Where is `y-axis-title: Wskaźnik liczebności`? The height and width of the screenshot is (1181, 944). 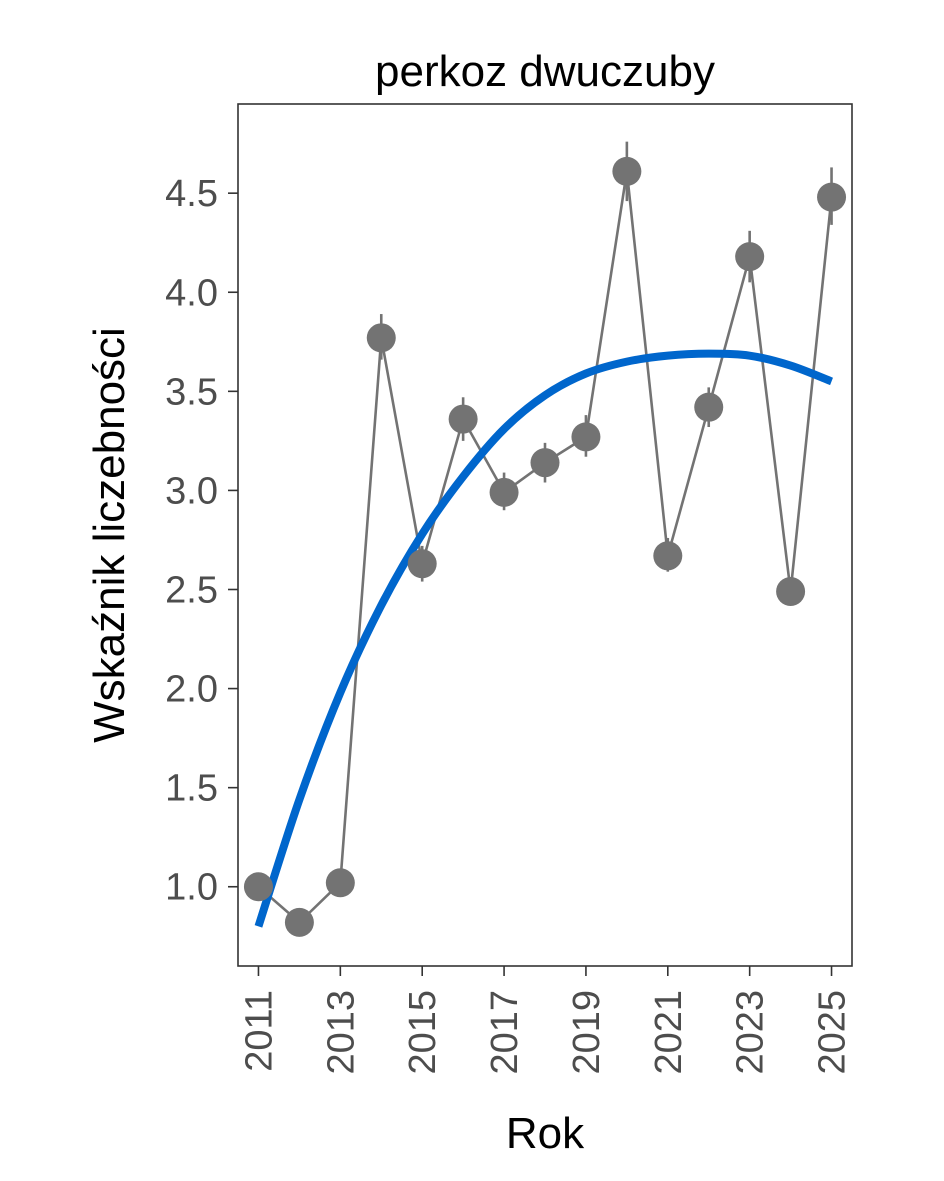
y-axis-title: Wskaźnik liczebności is located at coordinates (109, 535).